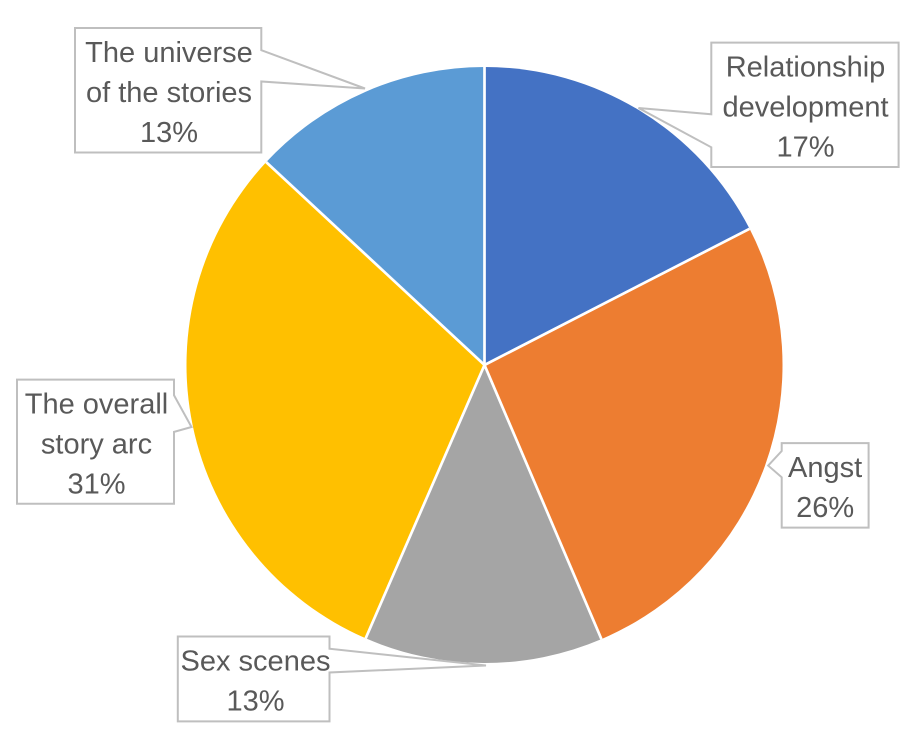 This screenshot has height=733, width=911. Describe the element at coordinates (806, 68) in the screenshot. I see `svg-text: Relationship` at that location.